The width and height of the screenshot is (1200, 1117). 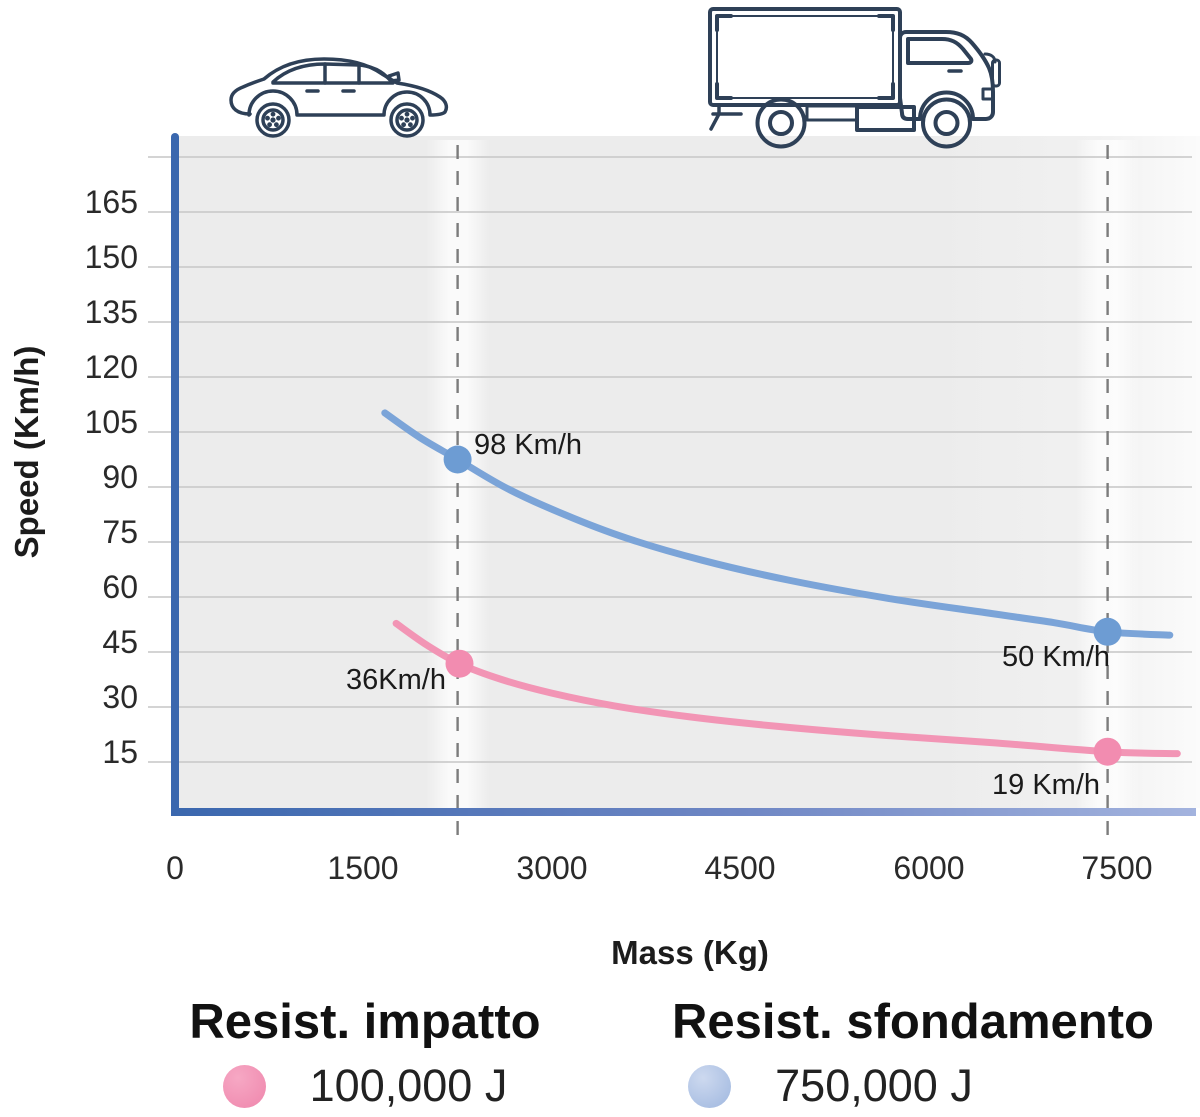 I want to click on y-tick-label-60: 60, so click(x=120, y=587).